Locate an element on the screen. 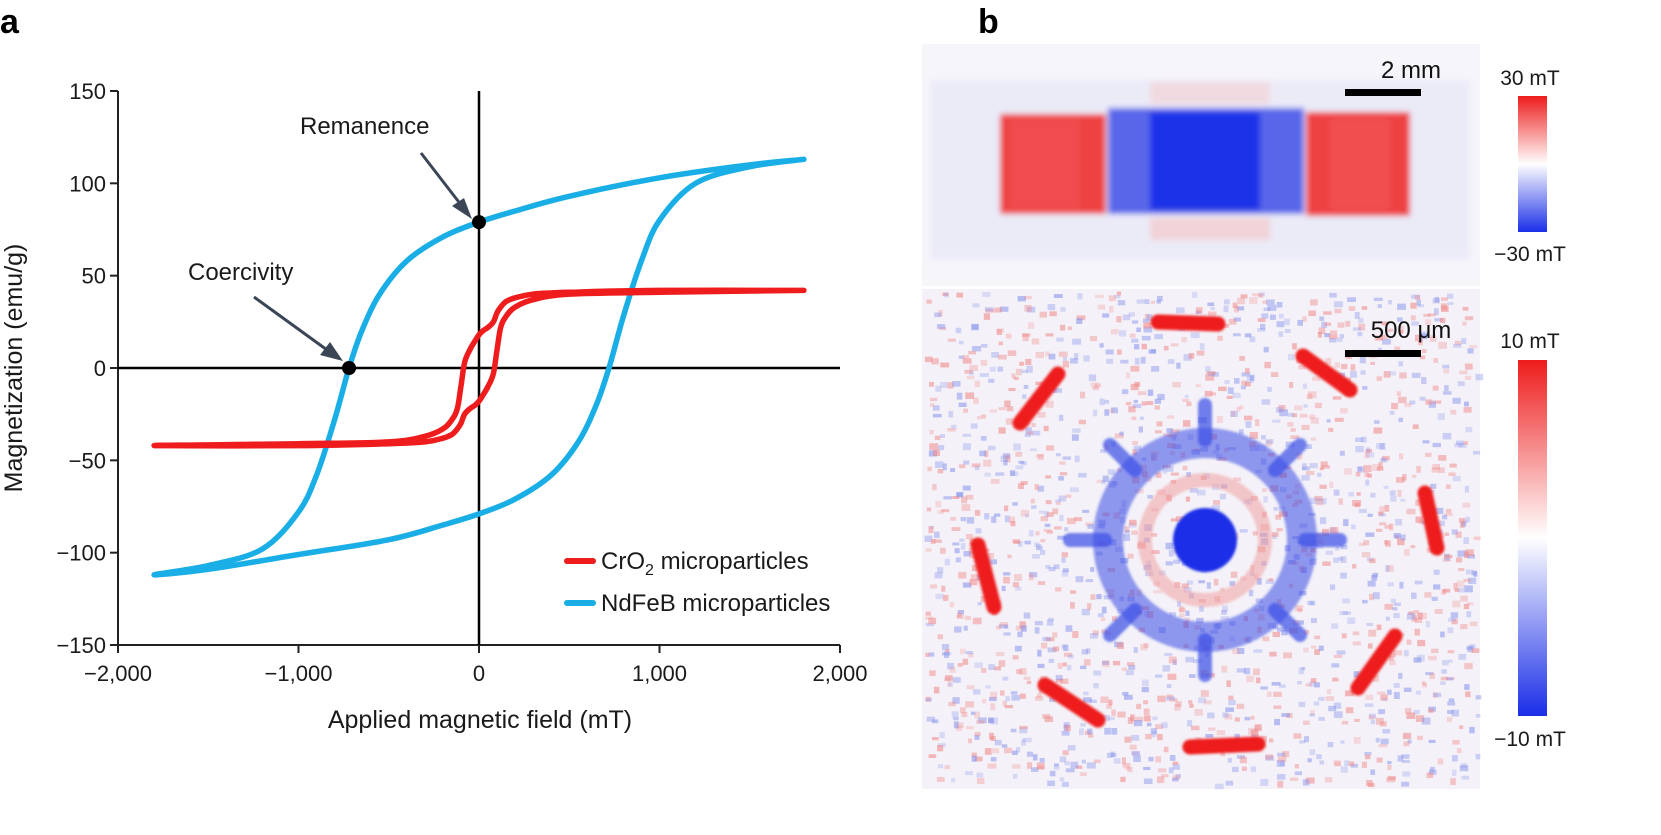 This screenshot has width=1661, height=835. scale-bar-top is located at coordinates (1383, 92).